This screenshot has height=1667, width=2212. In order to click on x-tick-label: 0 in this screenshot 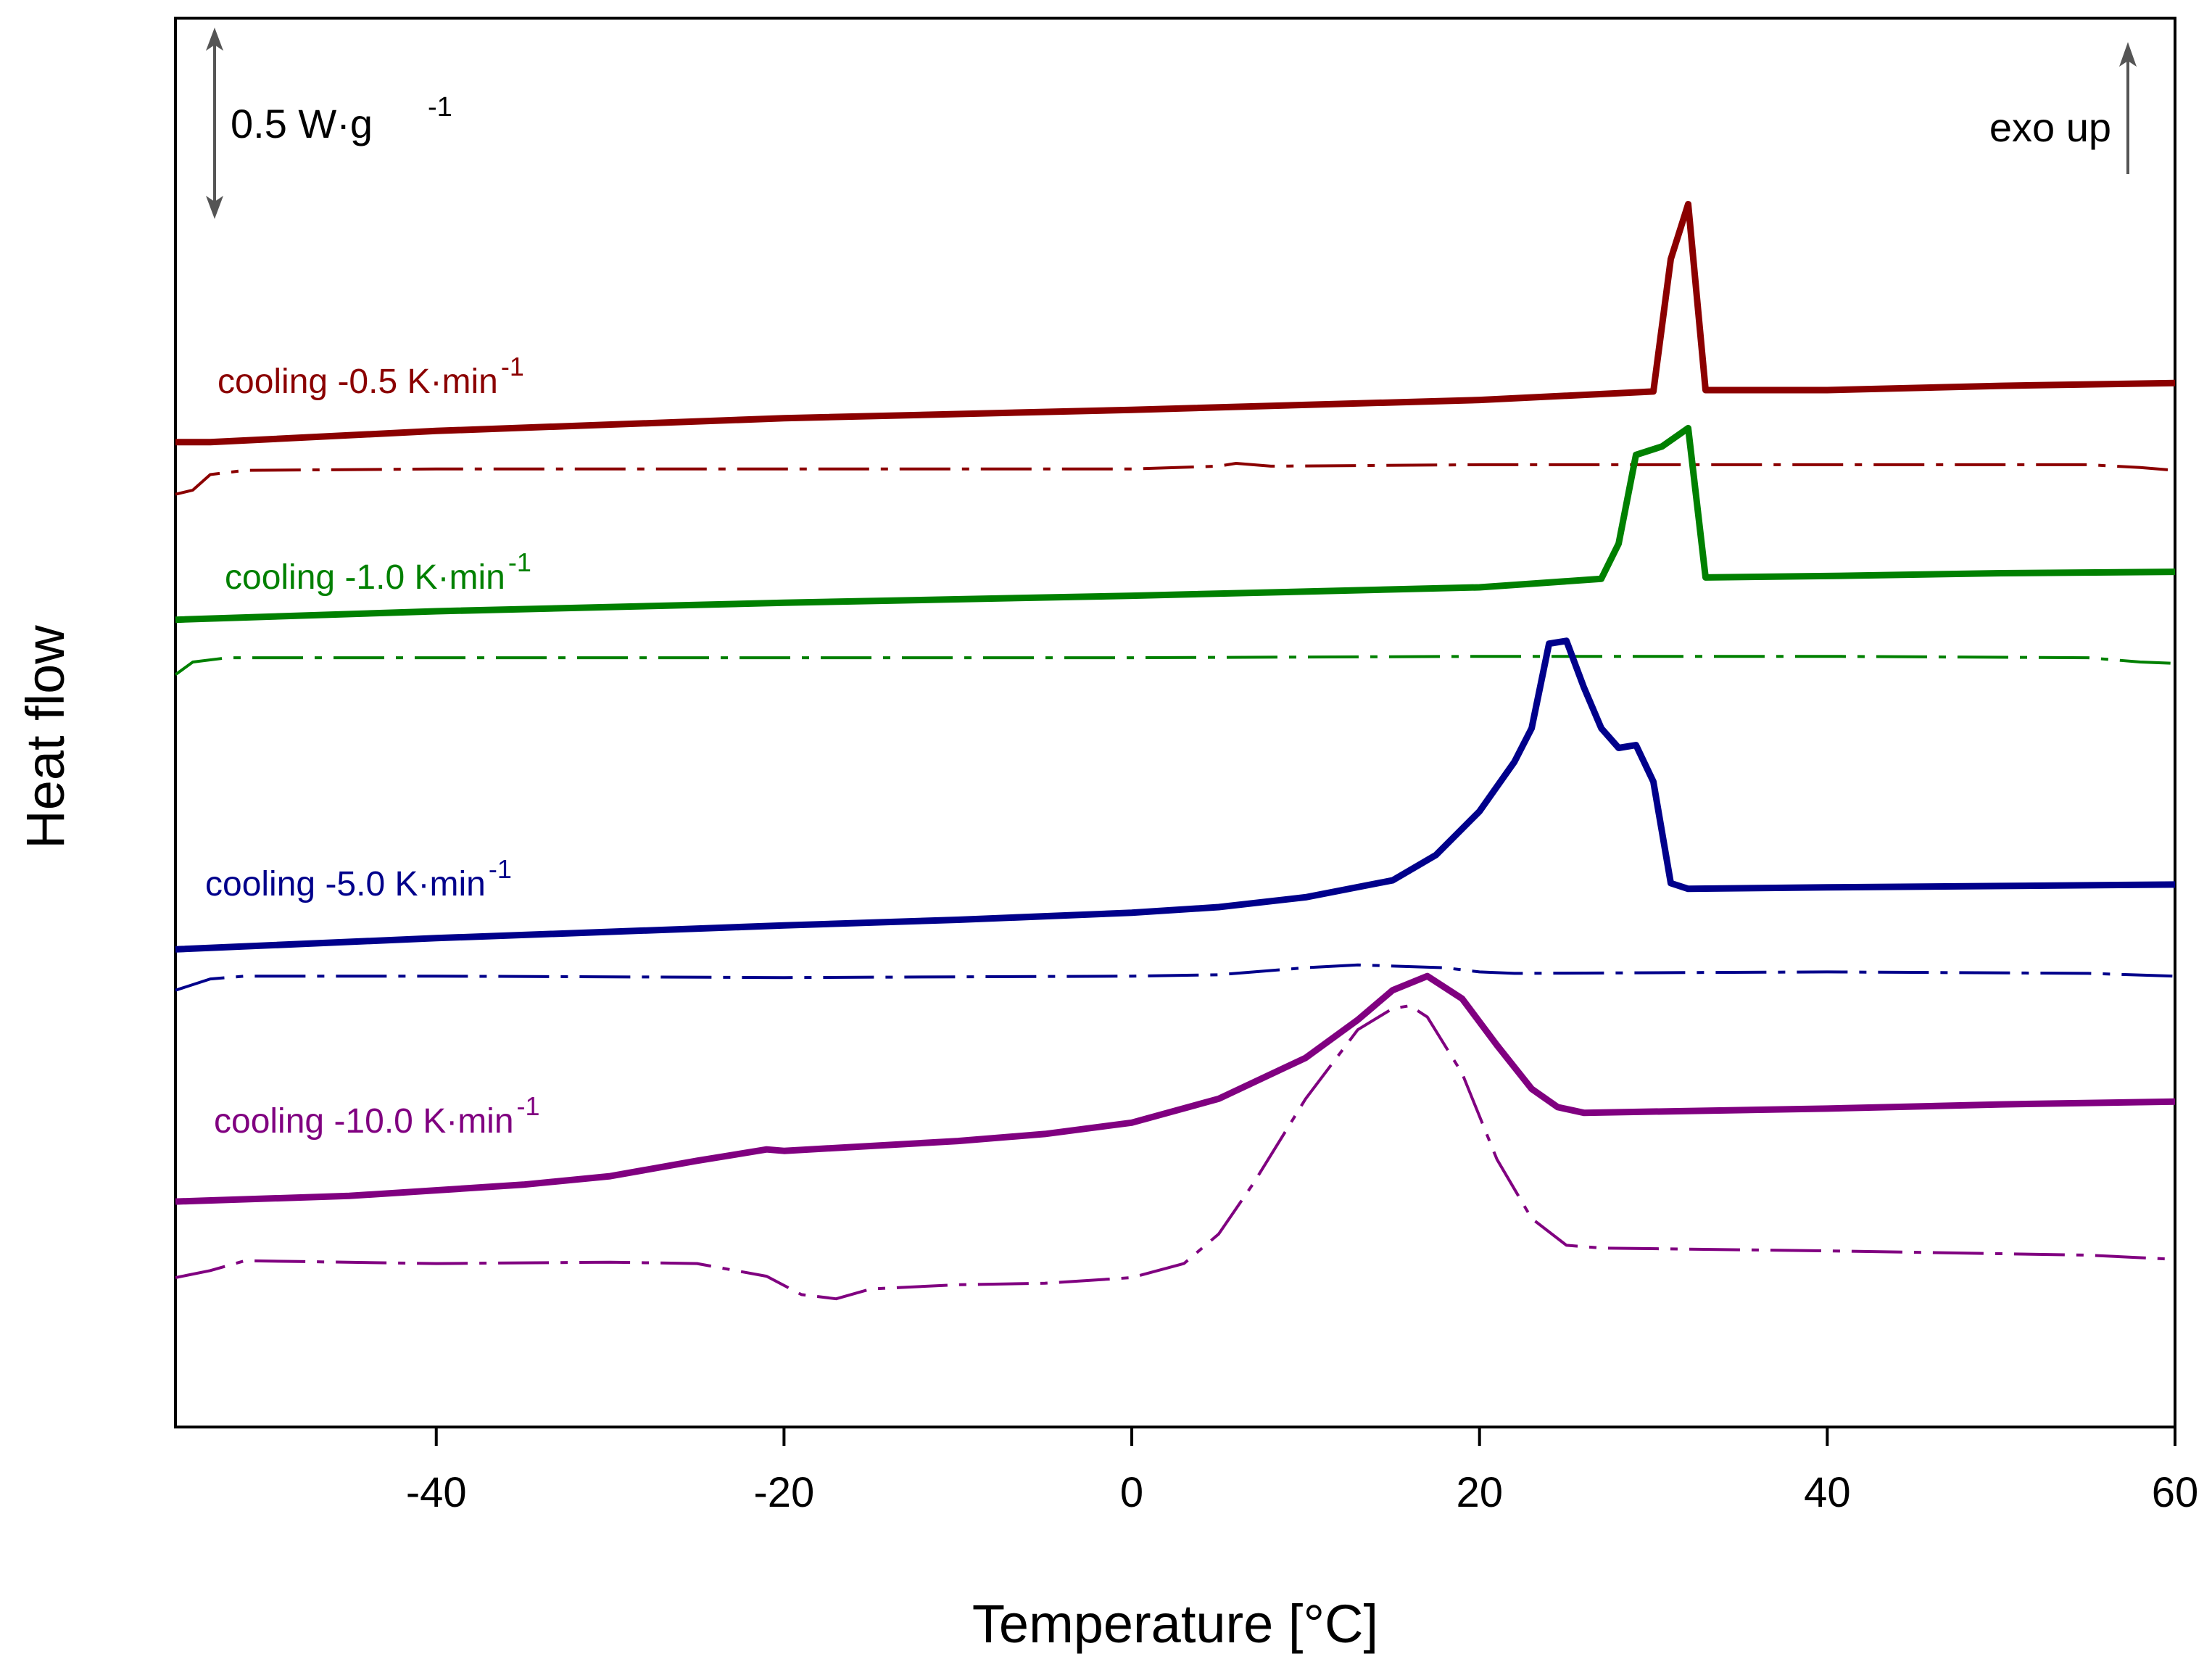, I will do `click(1131, 1493)`.